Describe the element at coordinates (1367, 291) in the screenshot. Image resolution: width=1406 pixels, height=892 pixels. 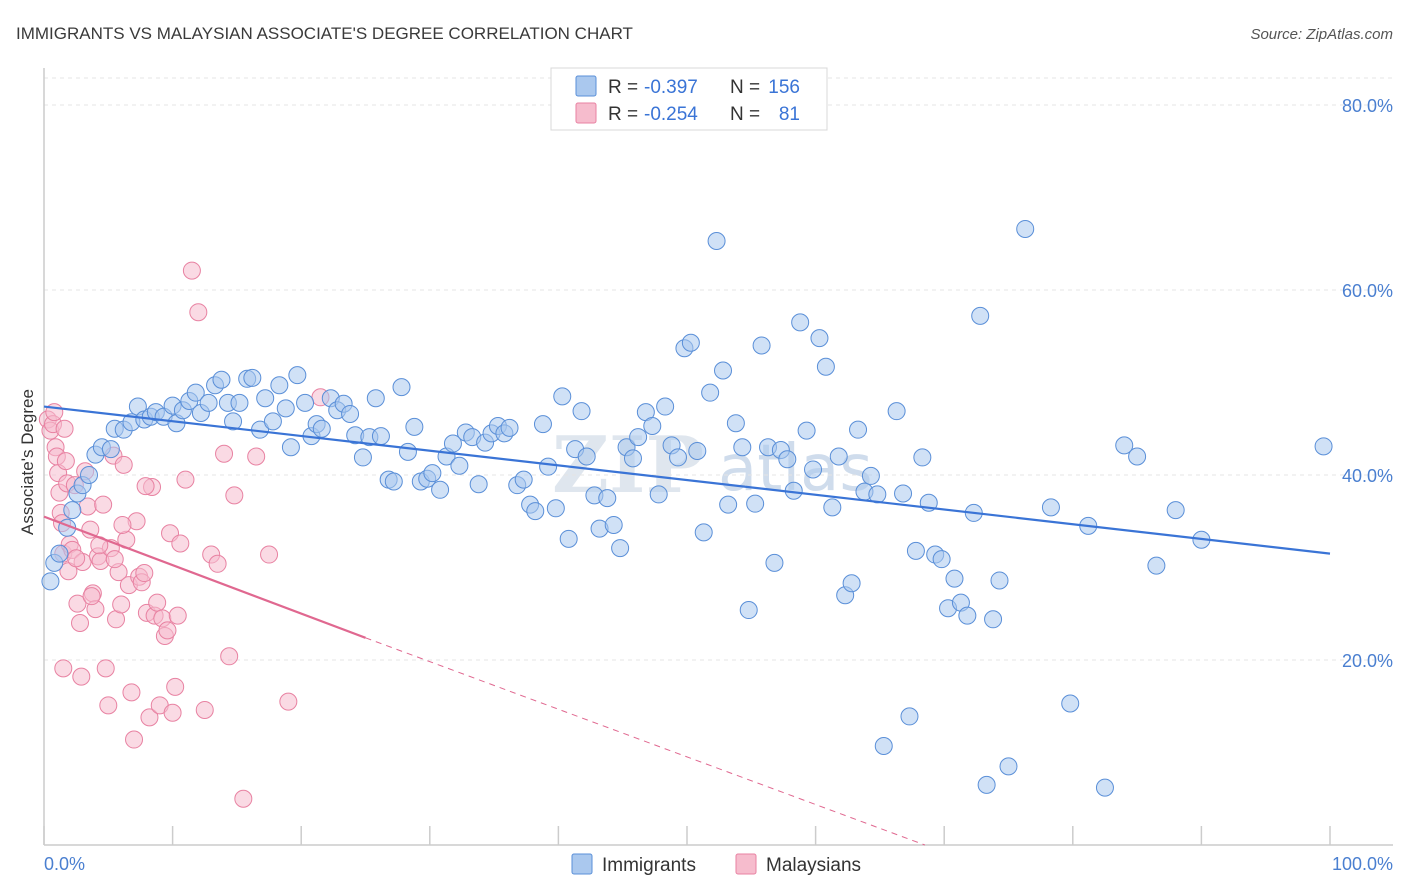
I see `y-tick-label-60: 60.0%` at that location.